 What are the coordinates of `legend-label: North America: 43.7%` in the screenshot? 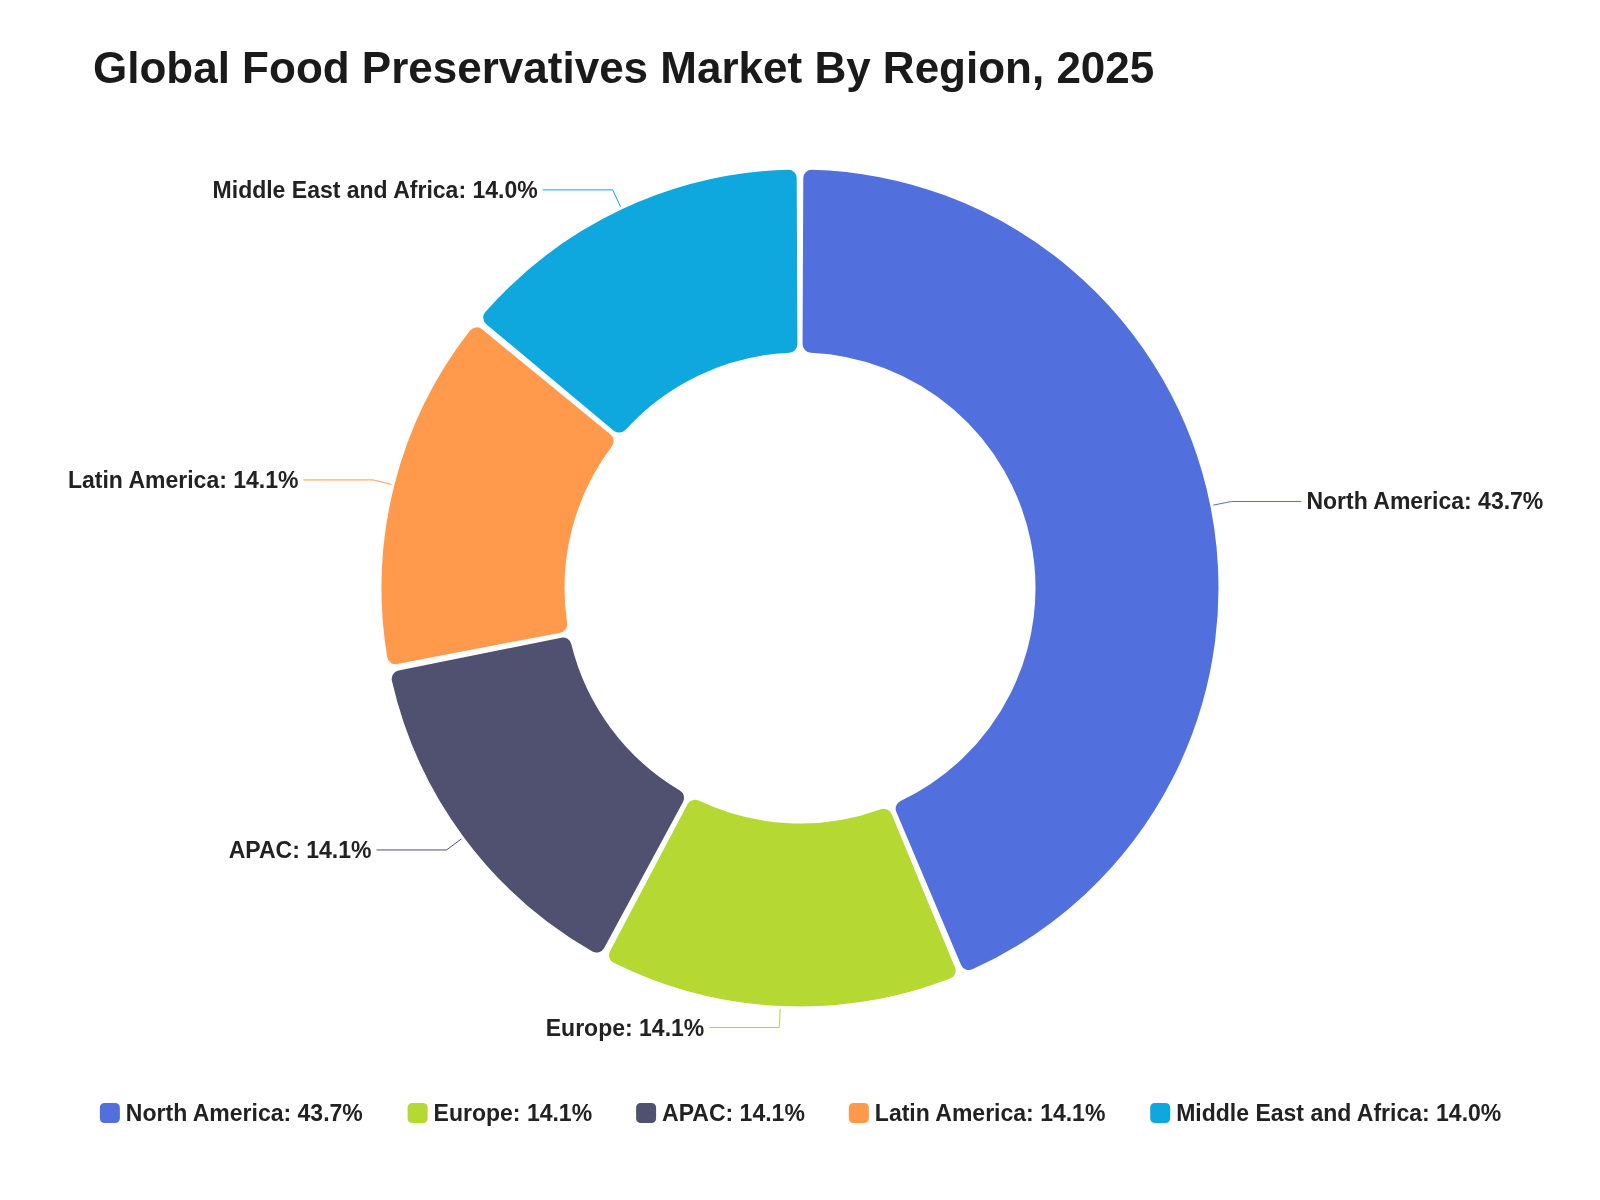 It's located at (244, 1113).